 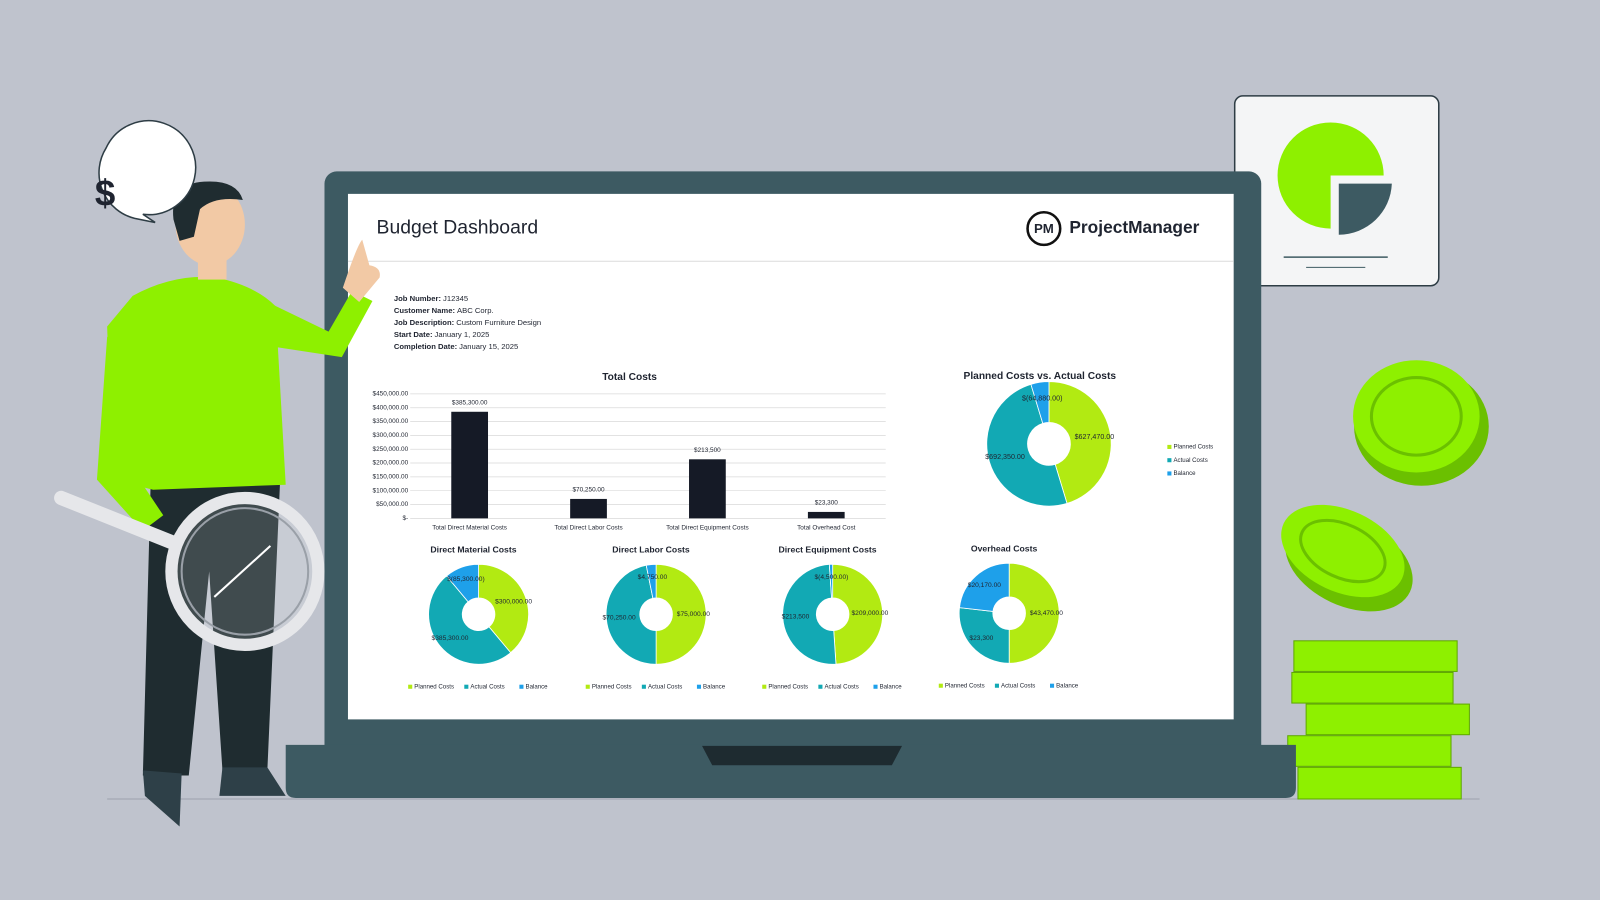 I want to click on job-info-line: Completion Date: January 15, 2025, so click(x=456, y=346).